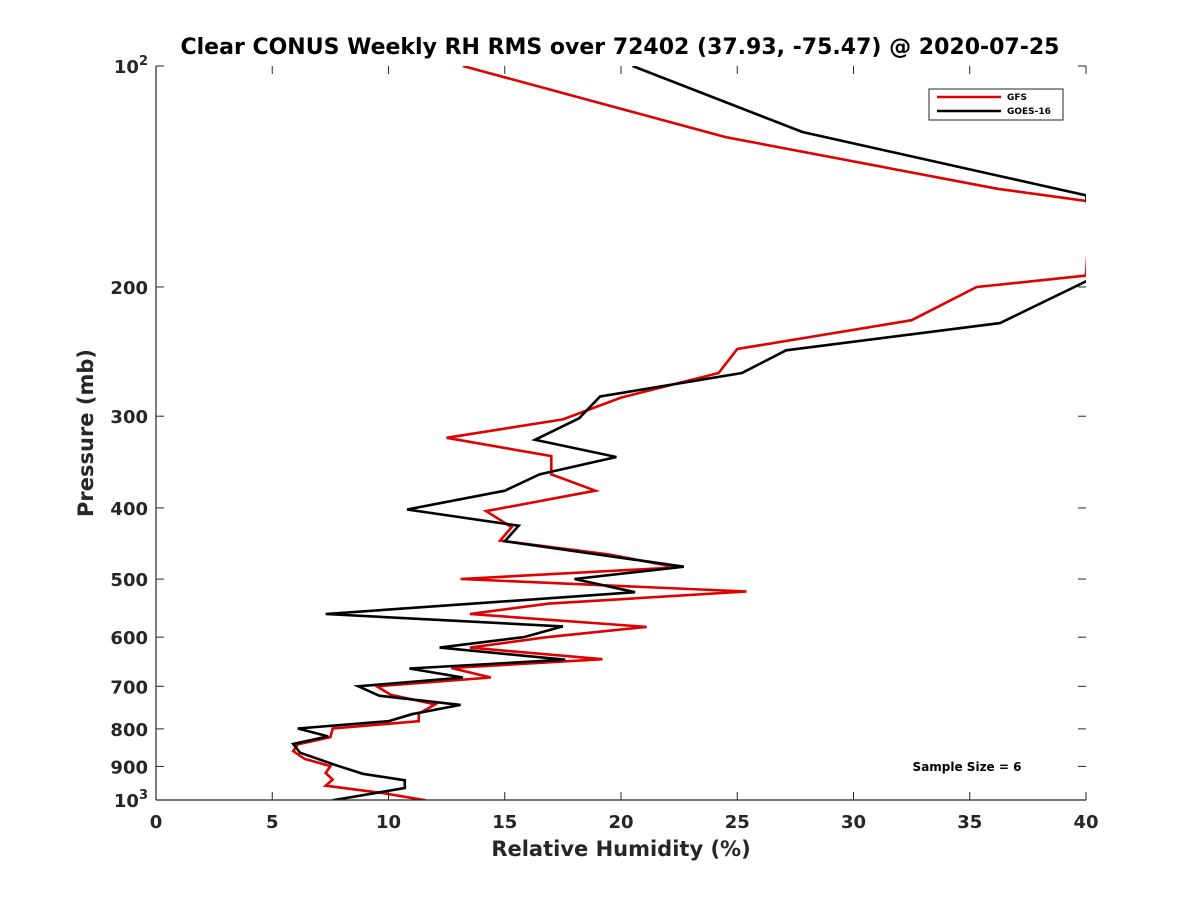  Describe the element at coordinates (131, 800) in the screenshot. I see `y-tick-label: 10³` at that location.